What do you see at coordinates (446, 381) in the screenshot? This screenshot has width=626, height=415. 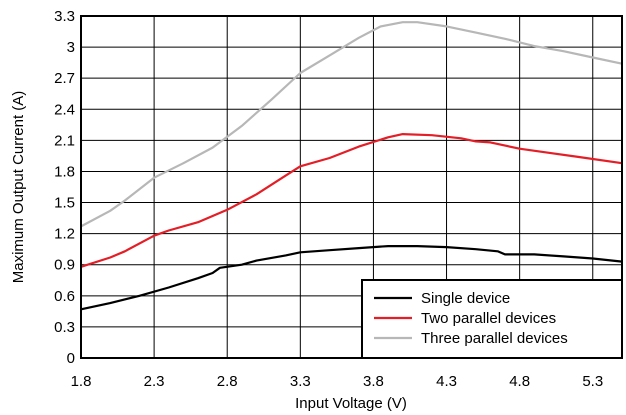 I see `x-tick-label: 4.3` at bounding box center [446, 381].